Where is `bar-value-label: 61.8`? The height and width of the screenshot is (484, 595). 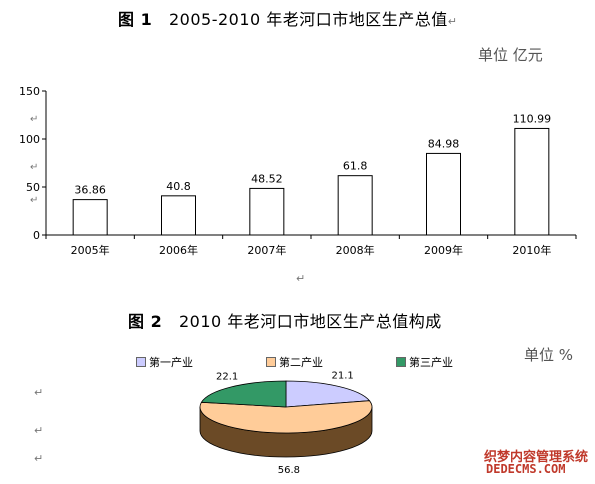
bar-value-label: 61.8 is located at coordinates (355, 166).